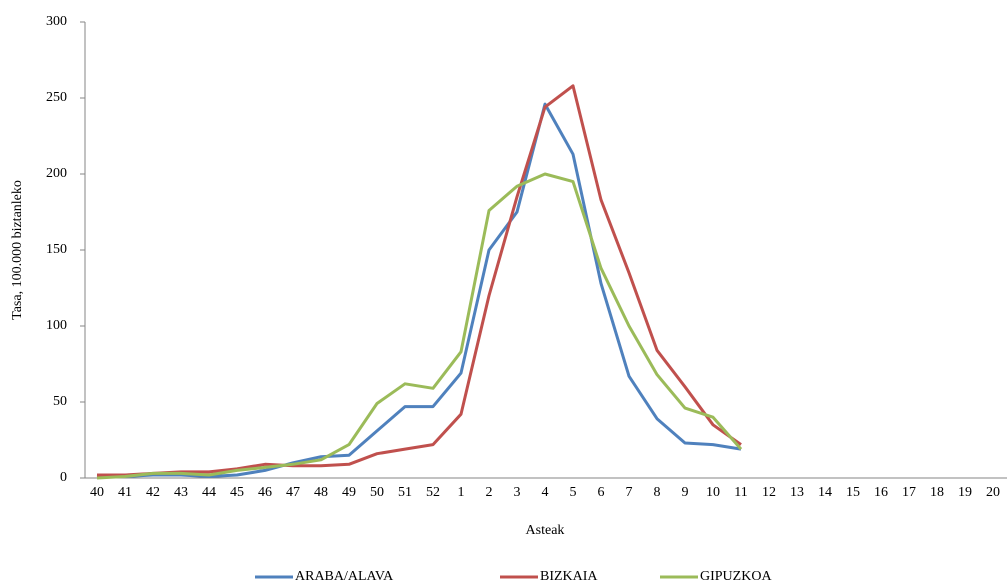 The image size is (1007, 588). Describe the element at coordinates (461, 492) in the screenshot. I see `x-tick-label: 1` at that location.